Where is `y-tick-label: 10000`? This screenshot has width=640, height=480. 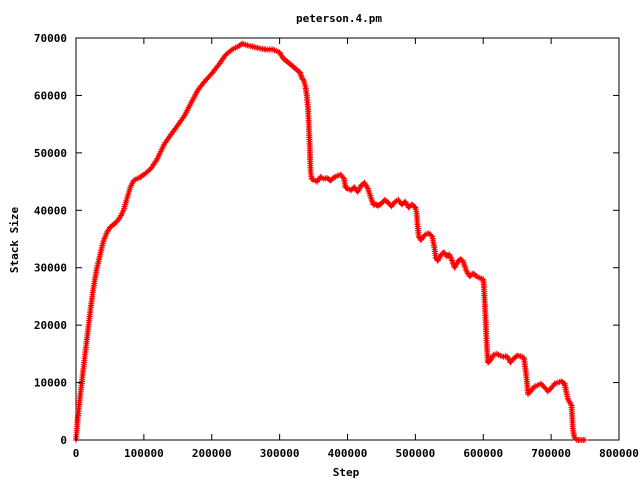
y-tick-label: 10000 is located at coordinates (50, 383).